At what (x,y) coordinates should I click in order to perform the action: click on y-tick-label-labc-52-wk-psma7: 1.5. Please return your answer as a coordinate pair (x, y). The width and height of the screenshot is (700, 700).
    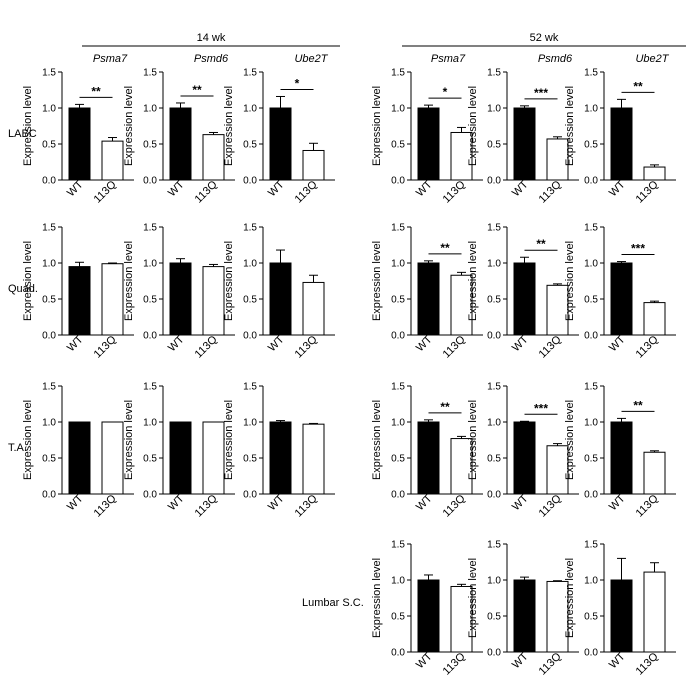
    Looking at the image, I should click on (398, 73).